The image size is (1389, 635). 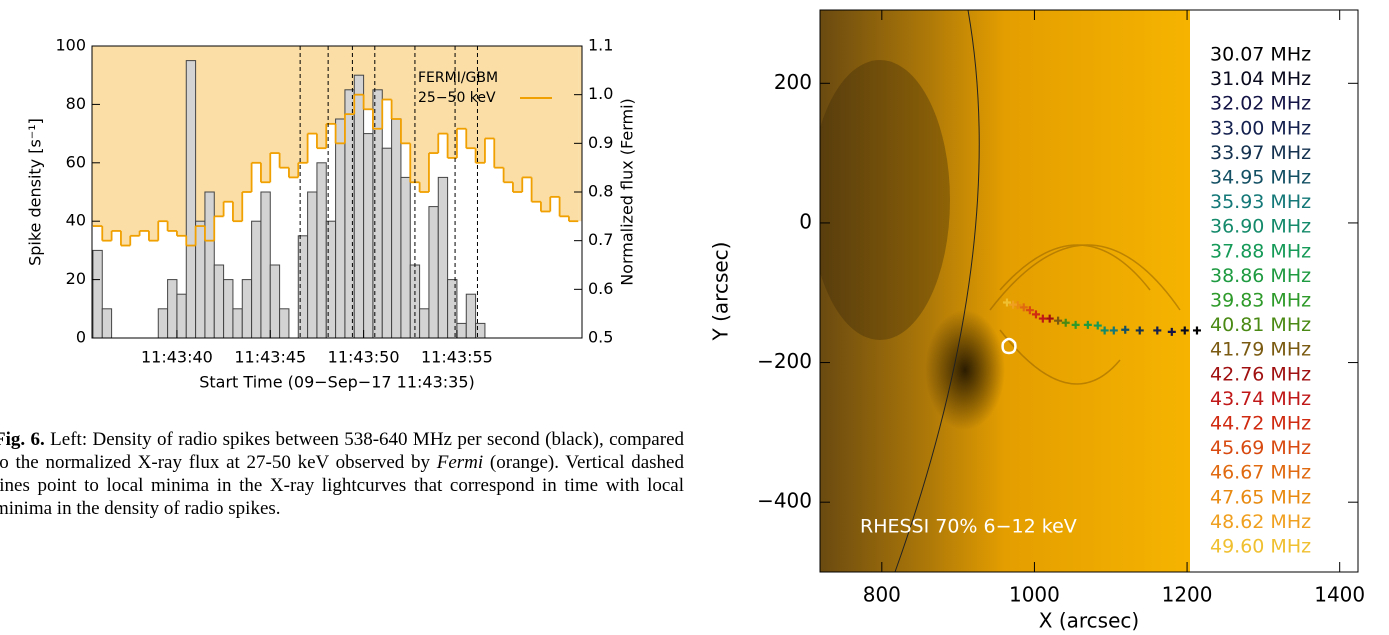 What do you see at coordinates (1260, 276) in the screenshot?
I see `legend-label: 38.86 MHz` at bounding box center [1260, 276].